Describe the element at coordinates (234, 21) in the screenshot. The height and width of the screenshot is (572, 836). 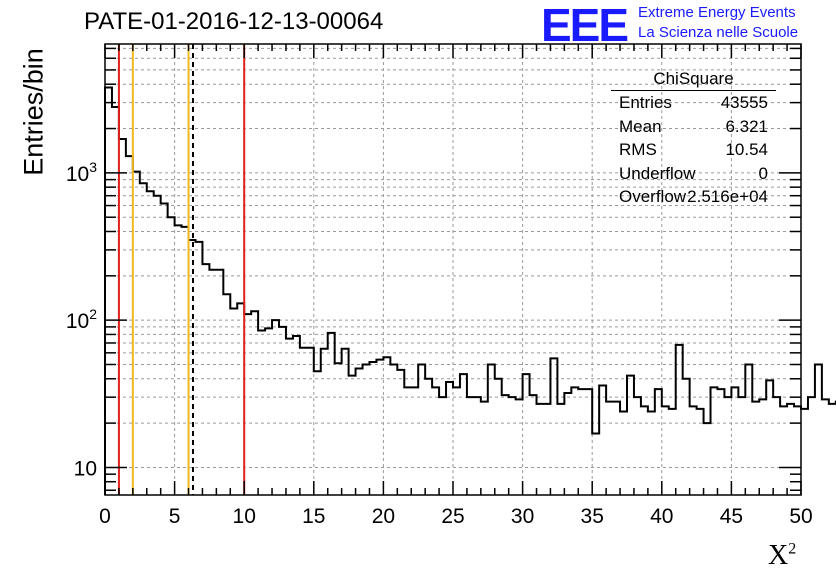
I see `chart-title: PATE-01-2016-12-13-00064` at that location.